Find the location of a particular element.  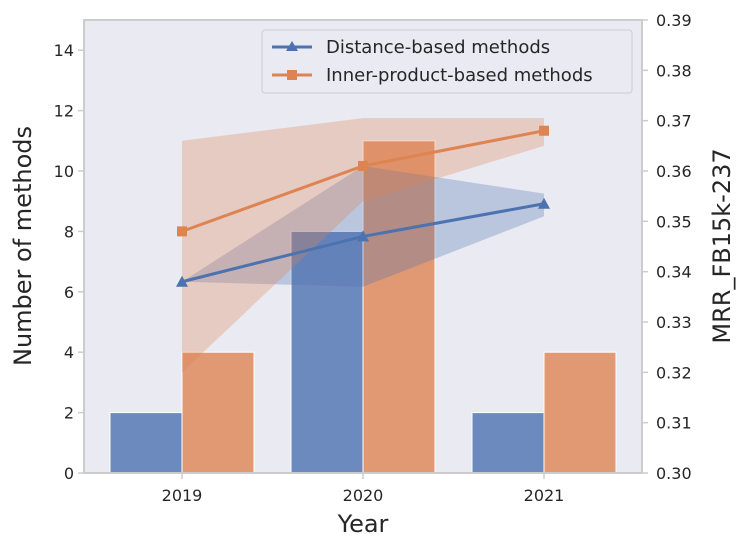

legend-marker-square is located at coordinates (292, 75).